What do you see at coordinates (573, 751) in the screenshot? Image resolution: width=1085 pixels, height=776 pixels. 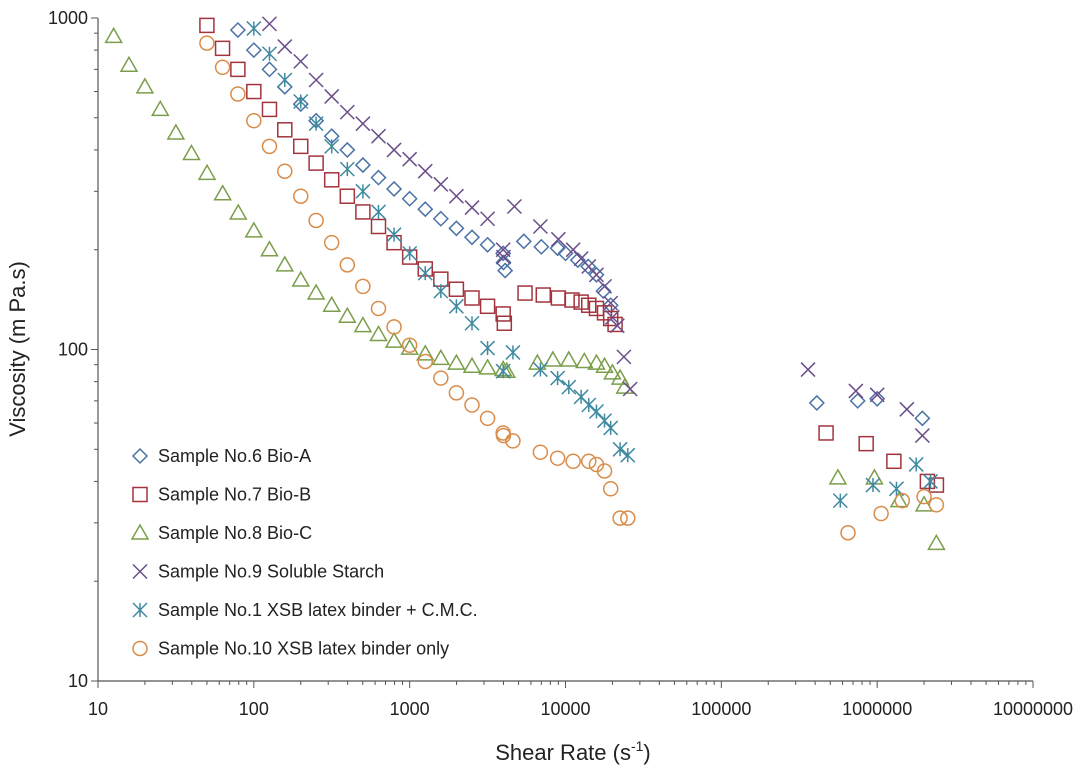 I see `x-axis-title: Shear Rate (s-1)` at bounding box center [573, 751].